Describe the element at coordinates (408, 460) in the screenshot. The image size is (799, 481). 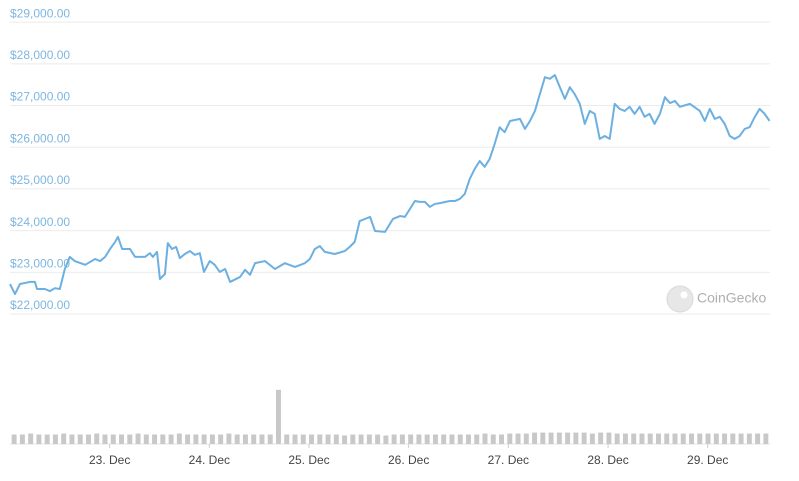
I see `x-tick-label: 26. Dec` at that location.